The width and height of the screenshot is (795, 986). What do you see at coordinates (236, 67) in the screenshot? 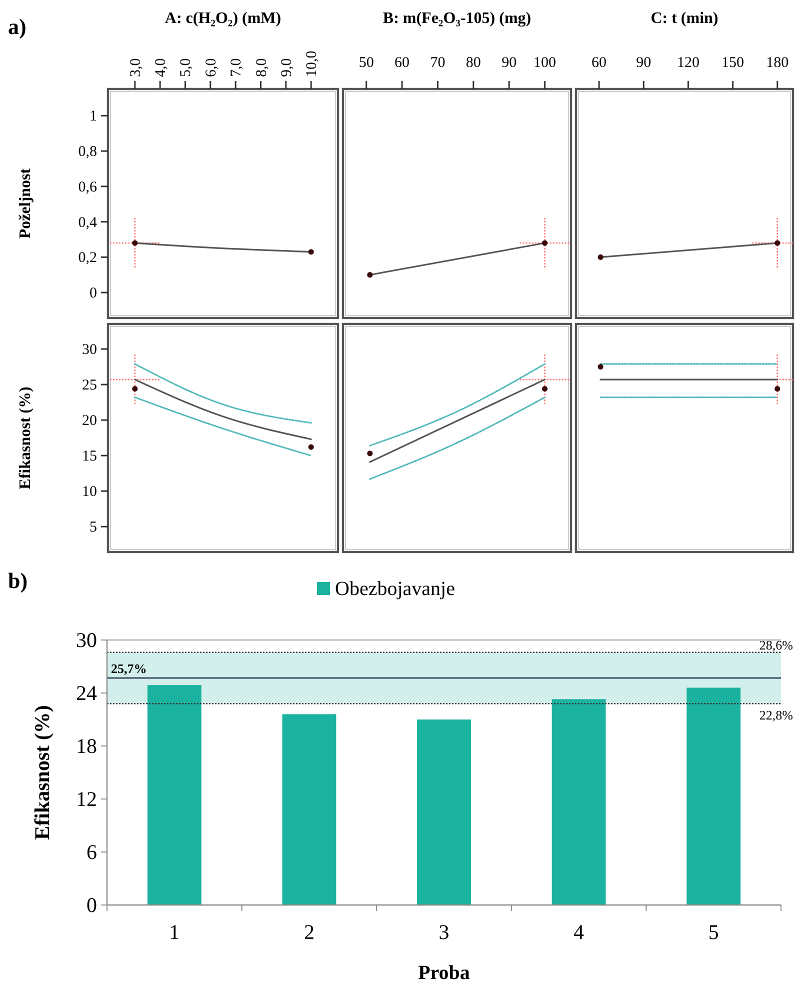
I see `x-tick-label: 7,0` at bounding box center [236, 67].